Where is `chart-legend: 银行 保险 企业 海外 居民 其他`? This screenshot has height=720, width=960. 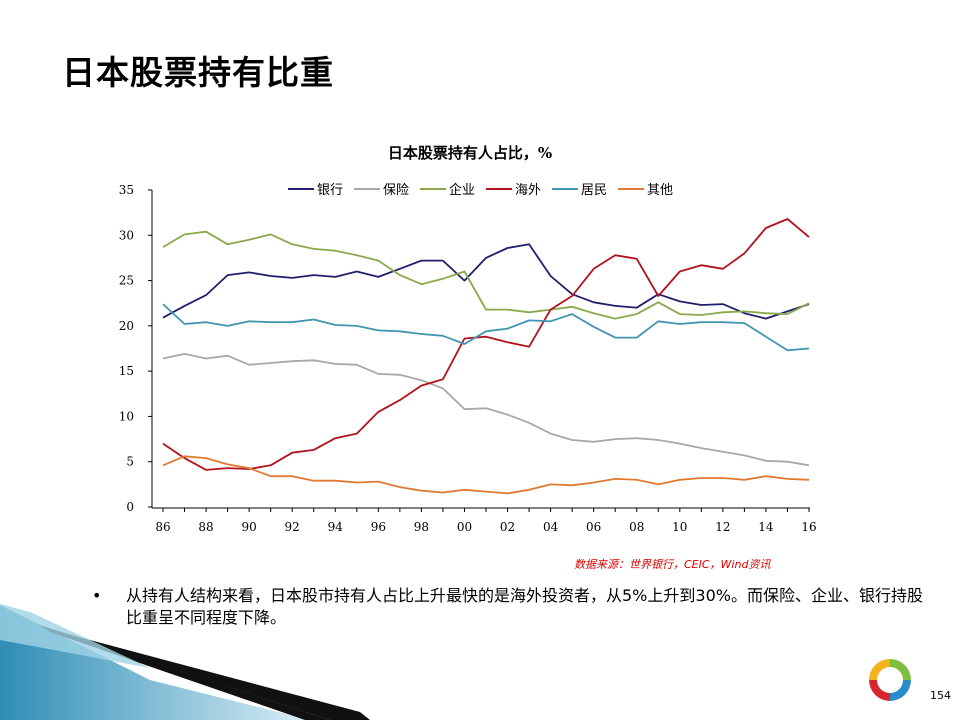 chart-legend: 银行 保险 企业 海外 居民 其他 is located at coordinates (480, 190).